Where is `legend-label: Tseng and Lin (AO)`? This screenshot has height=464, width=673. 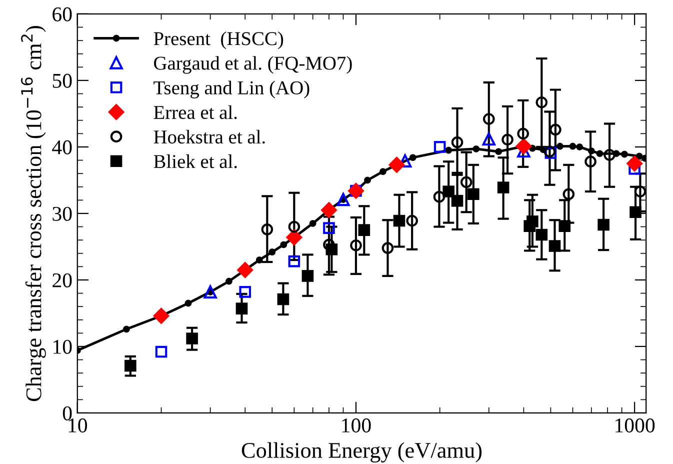 legend-label: Tseng and Lin (AO) is located at coordinates (232, 89).